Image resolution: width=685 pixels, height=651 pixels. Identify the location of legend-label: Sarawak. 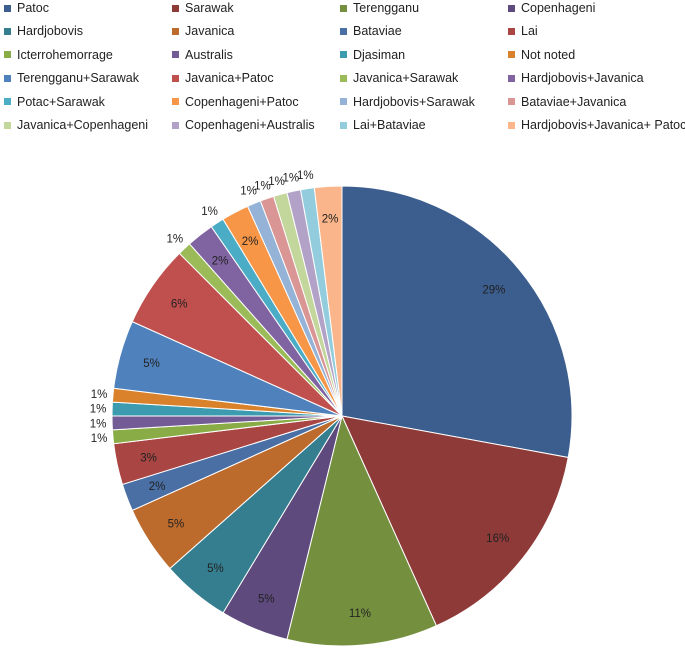
(209, 8).